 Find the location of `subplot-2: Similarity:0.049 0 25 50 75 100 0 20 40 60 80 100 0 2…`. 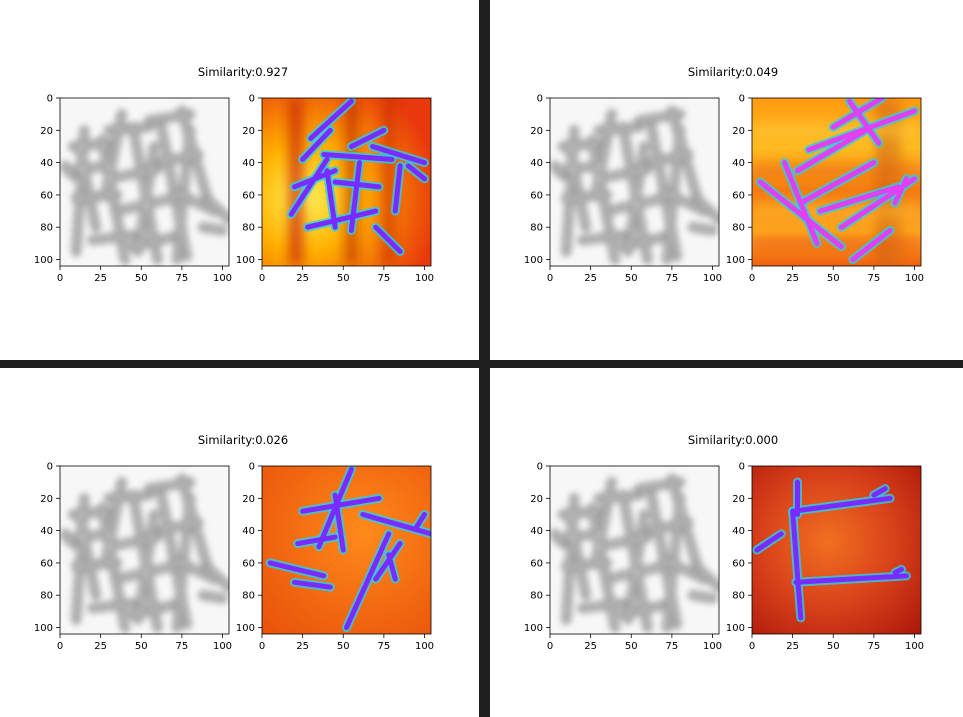

subplot-2: Similarity:0.049 0 25 50 75 100 0 20 40 60 80 100 0 2… is located at coordinates (724, 174).